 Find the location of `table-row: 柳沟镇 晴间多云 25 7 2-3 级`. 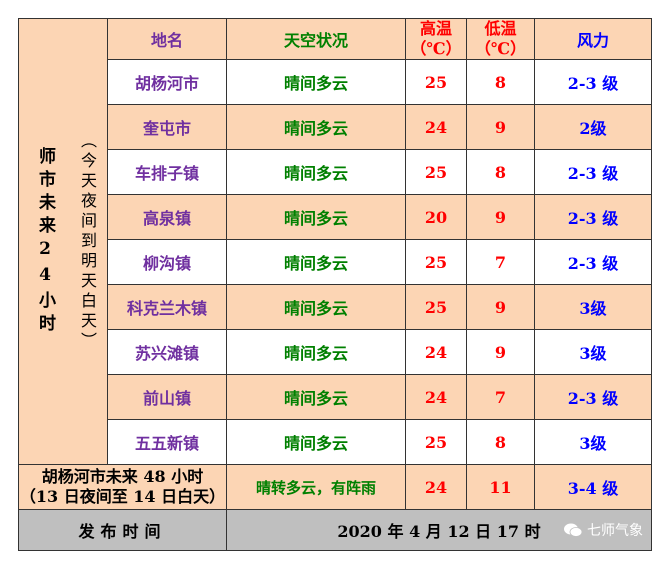

table-row: 柳沟镇 晴间多云 25 7 2-3 级 is located at coordinates (335, 262).